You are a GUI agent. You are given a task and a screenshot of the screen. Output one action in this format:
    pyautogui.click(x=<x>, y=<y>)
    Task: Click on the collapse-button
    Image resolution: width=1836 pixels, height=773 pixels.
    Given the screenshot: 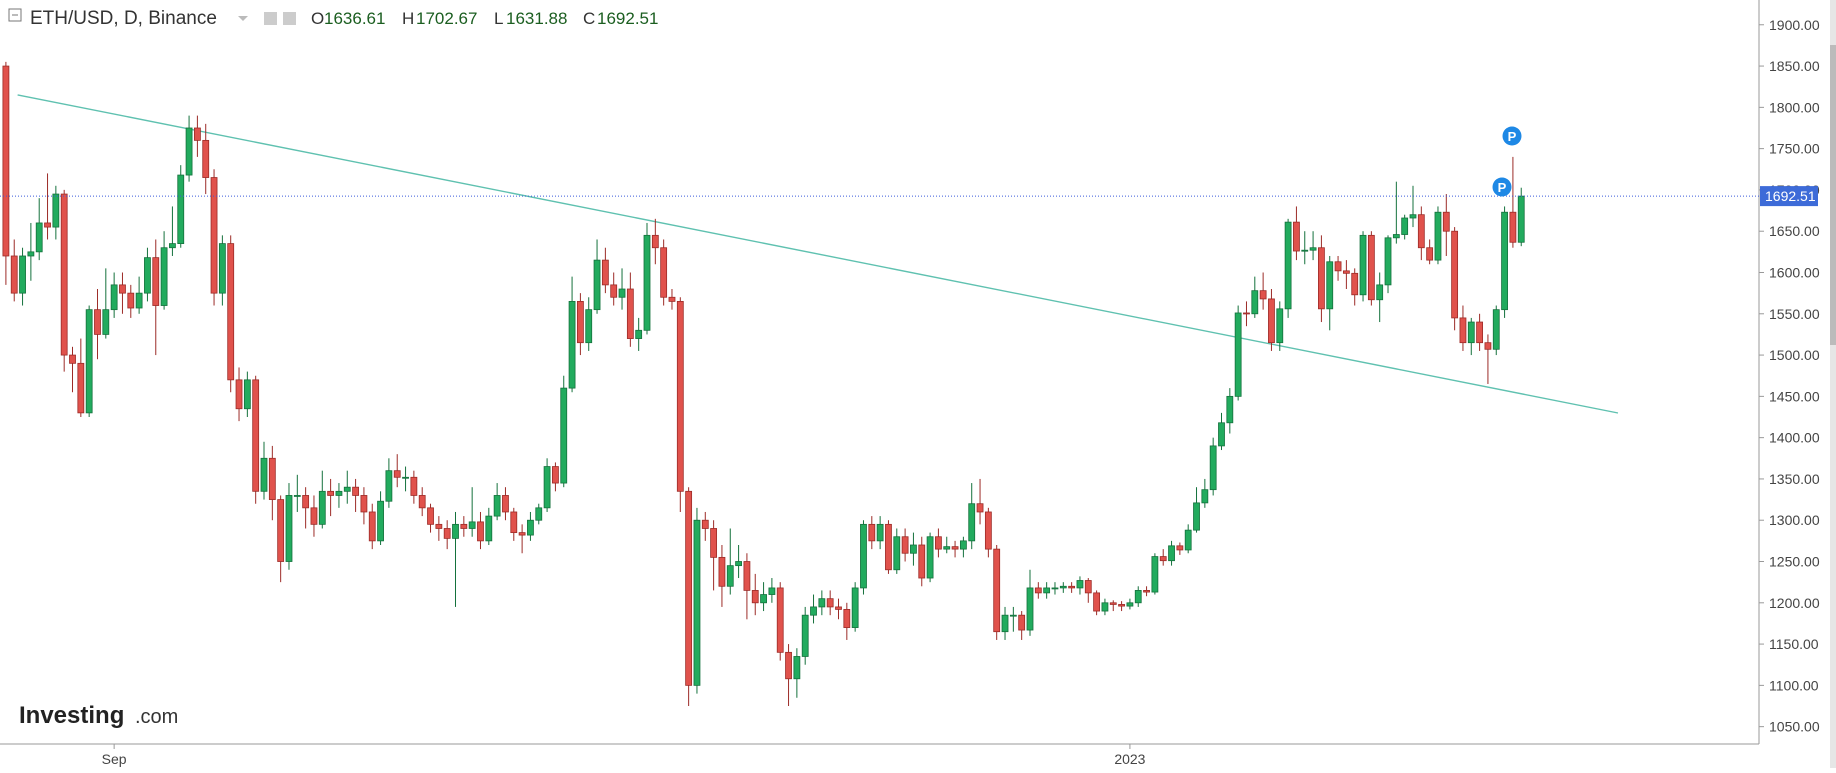 What is the action you would take?
    pyautogui.click(x=15, y=15)
    